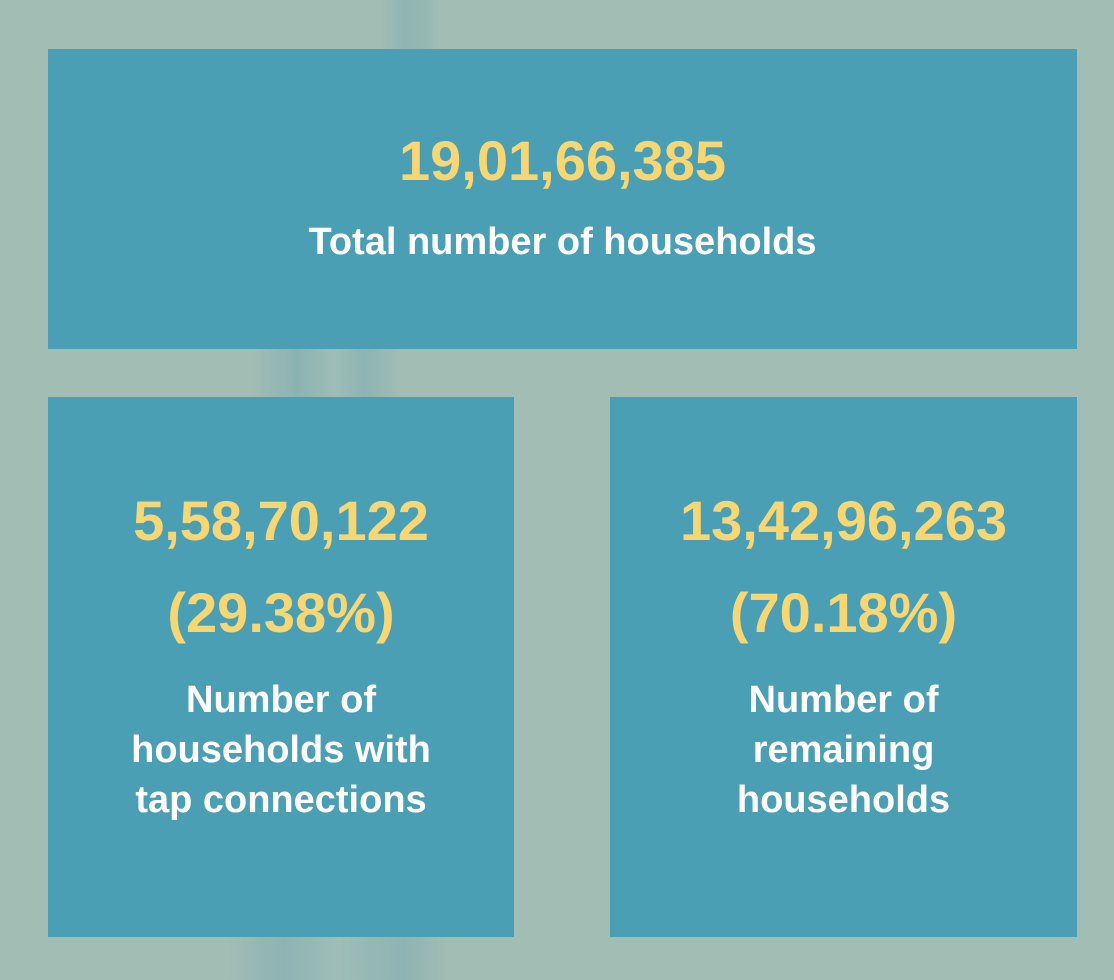  I want to click on remaining-households-percent: (70.18%), so click(843, 612).